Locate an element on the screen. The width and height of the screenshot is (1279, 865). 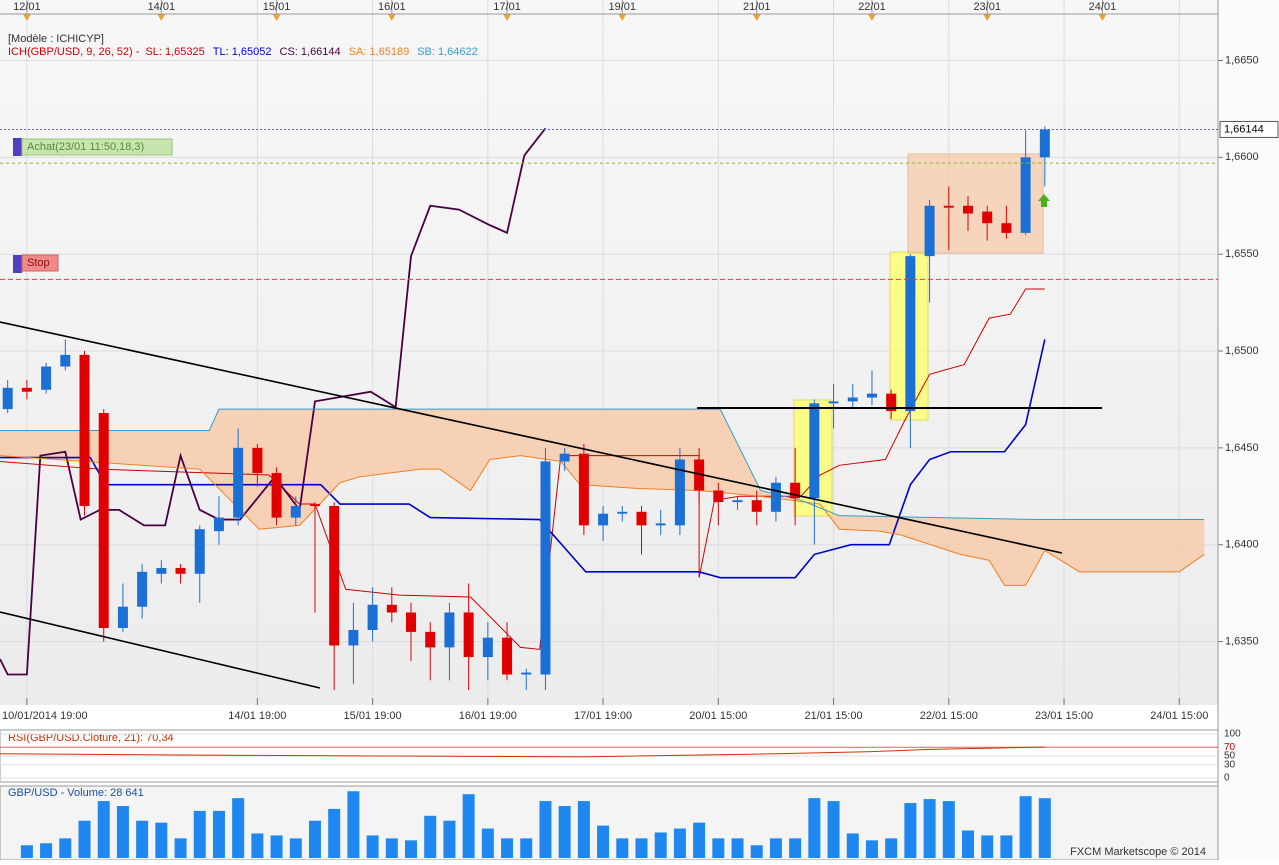
last-price-box is located at coordinates (1249, 129).